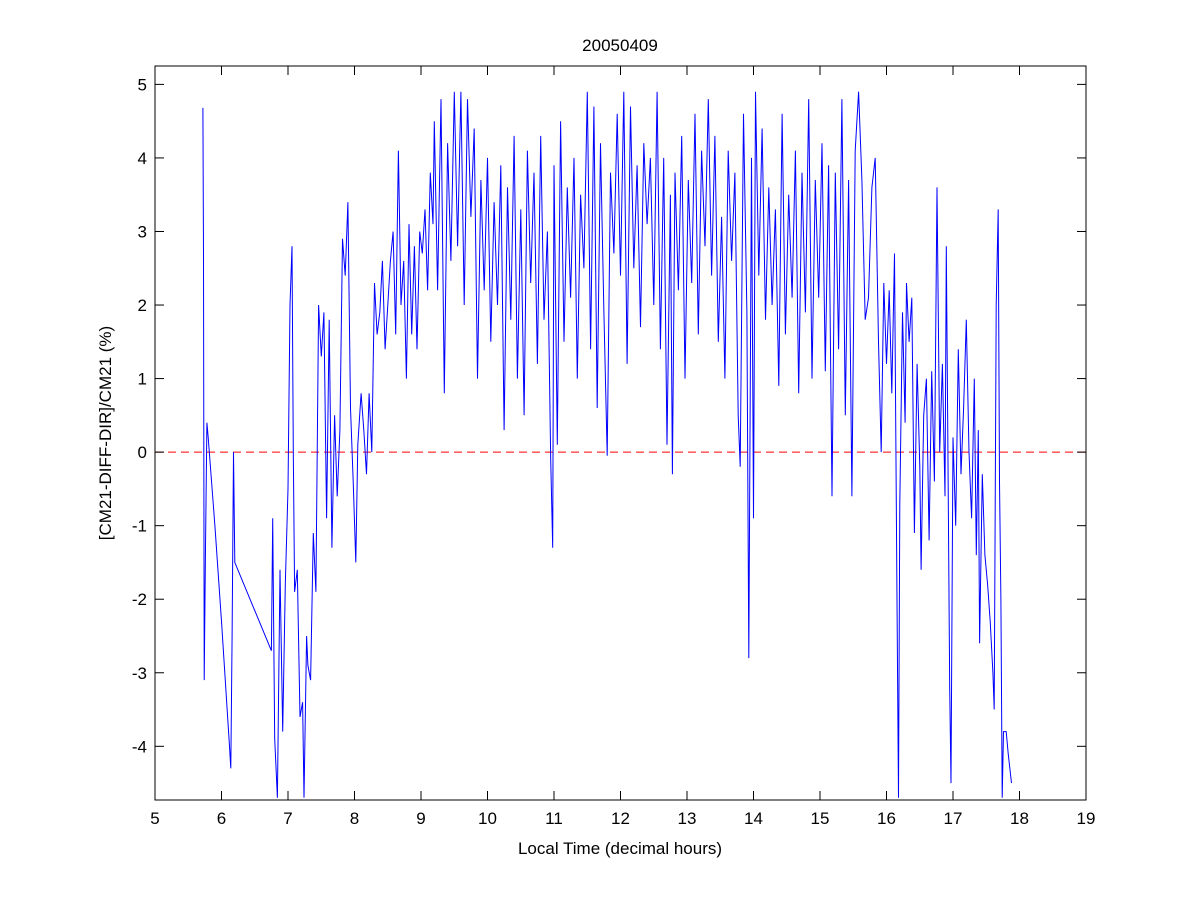  What do you see at coordinates (354, 818) in the screenshot?
I see `x-tick-label: 8` at bounding box center [354, 818].